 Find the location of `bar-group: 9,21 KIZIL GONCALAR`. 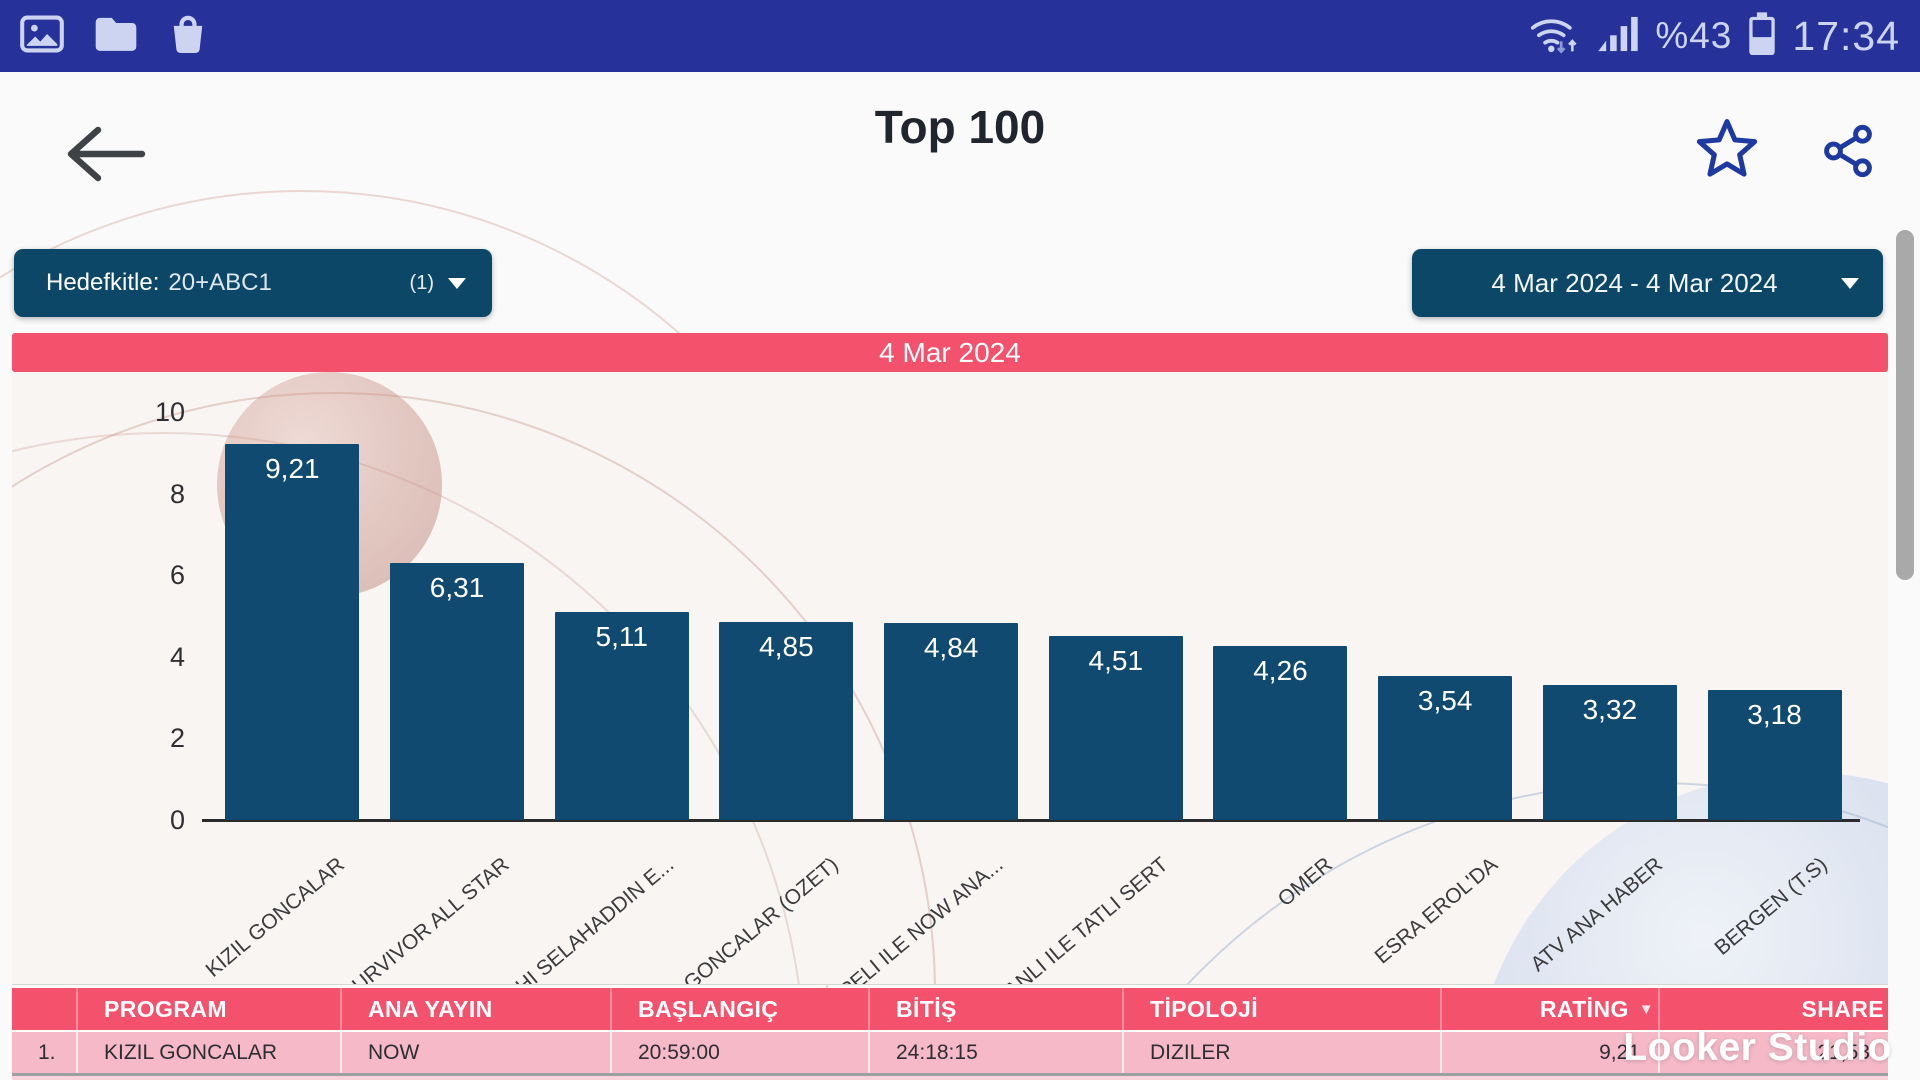

bar-group: 9,21 KIZIL GONCALAR is located at coordinates (288, 687).